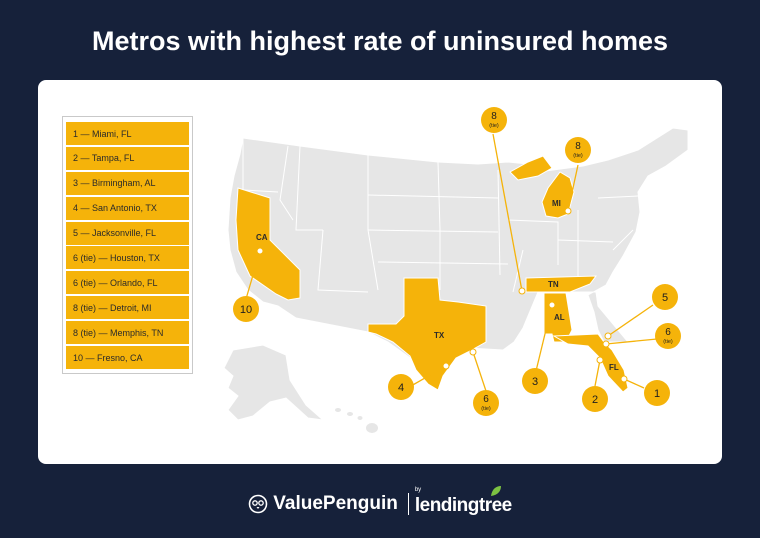 Image resolution: width=760 pixels, height=538 pixels. What do you see at coordinates (127, 333) in the screenshot?
I see `legend-item: 8 (tie) — Memphis, TN` at bounding box center [127, 333].